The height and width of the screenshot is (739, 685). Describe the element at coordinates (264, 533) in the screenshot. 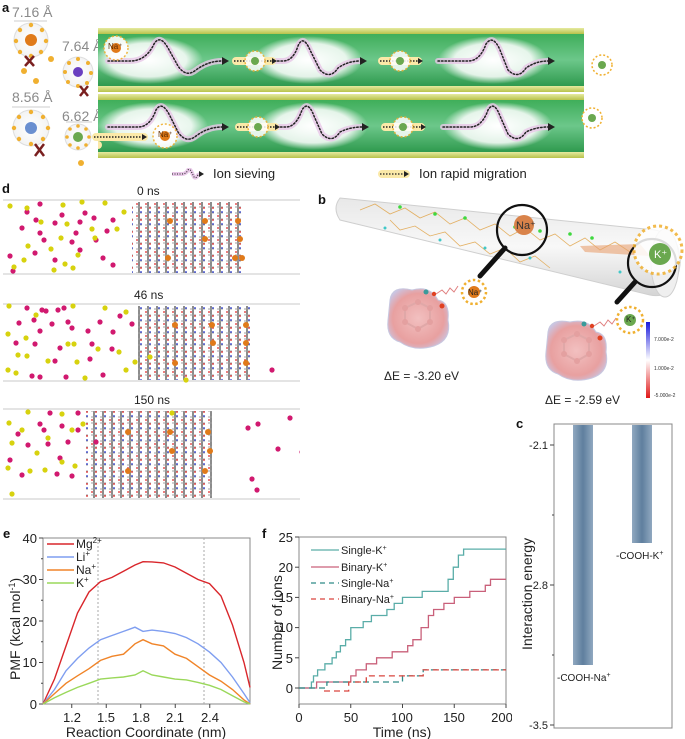

I see `panel-letter-f: f` at that location.